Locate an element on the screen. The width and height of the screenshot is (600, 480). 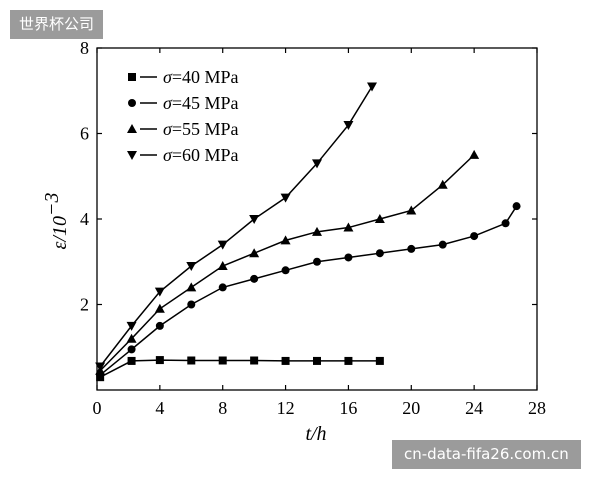
x-tick-label: 8 is located at coordinates (222, 408).